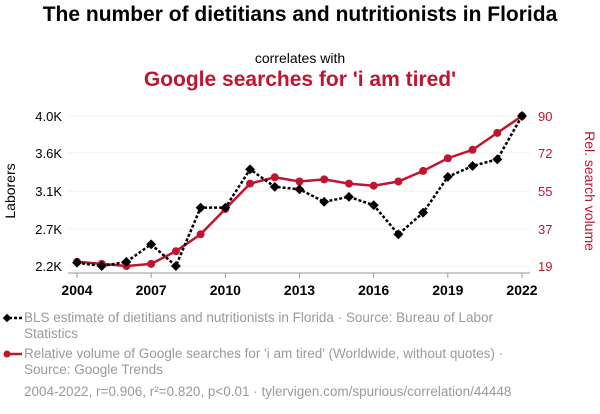 This screenshot has height=414, width=600. Describe the element at coordinates (48, 191) in the screenshot. I see `y-tick-left: 3.1K` at that location.